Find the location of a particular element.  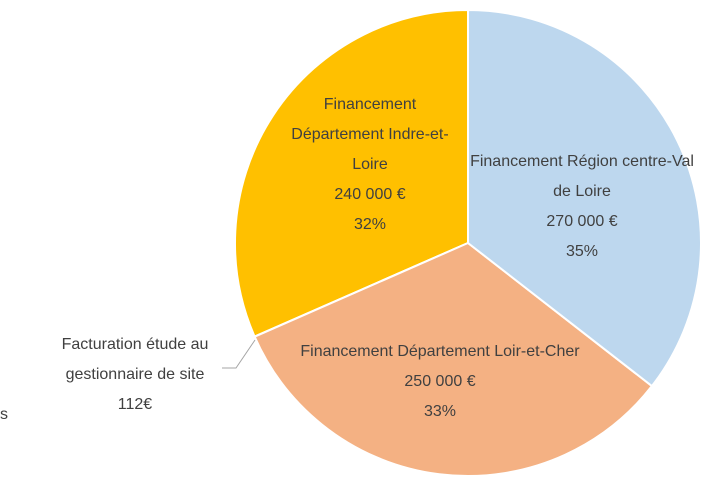

value-label: 240 000 € is located at coordinates (370, 194).